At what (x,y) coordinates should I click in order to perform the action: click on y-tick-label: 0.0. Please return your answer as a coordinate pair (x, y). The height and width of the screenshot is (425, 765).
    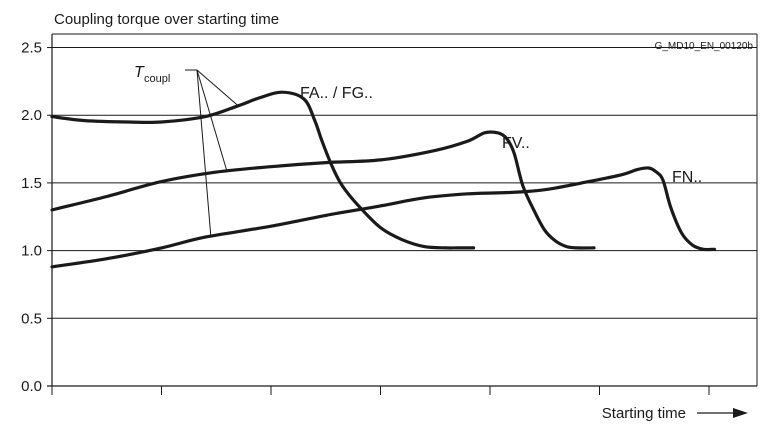
    Looking at the image, I should click on (31, 386).